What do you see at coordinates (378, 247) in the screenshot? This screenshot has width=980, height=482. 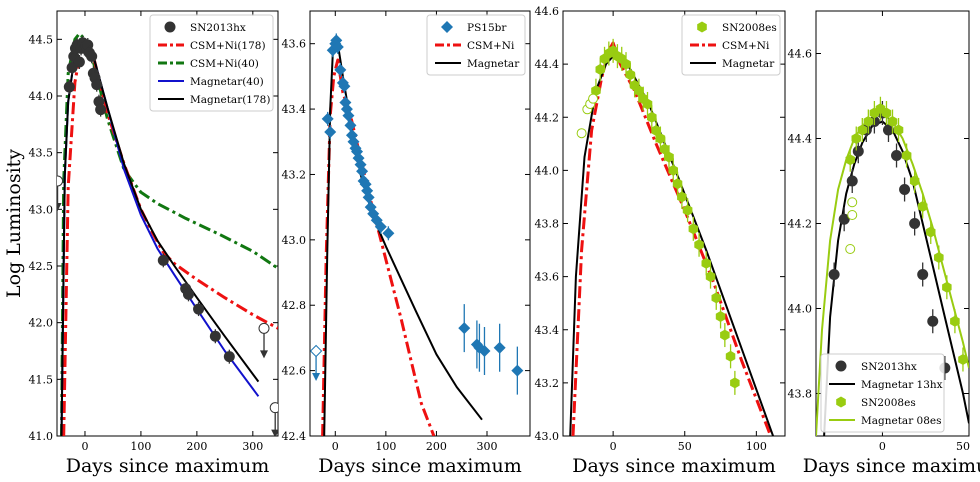 I see `series-line-csm-ni` at bounding box center [378, 247].